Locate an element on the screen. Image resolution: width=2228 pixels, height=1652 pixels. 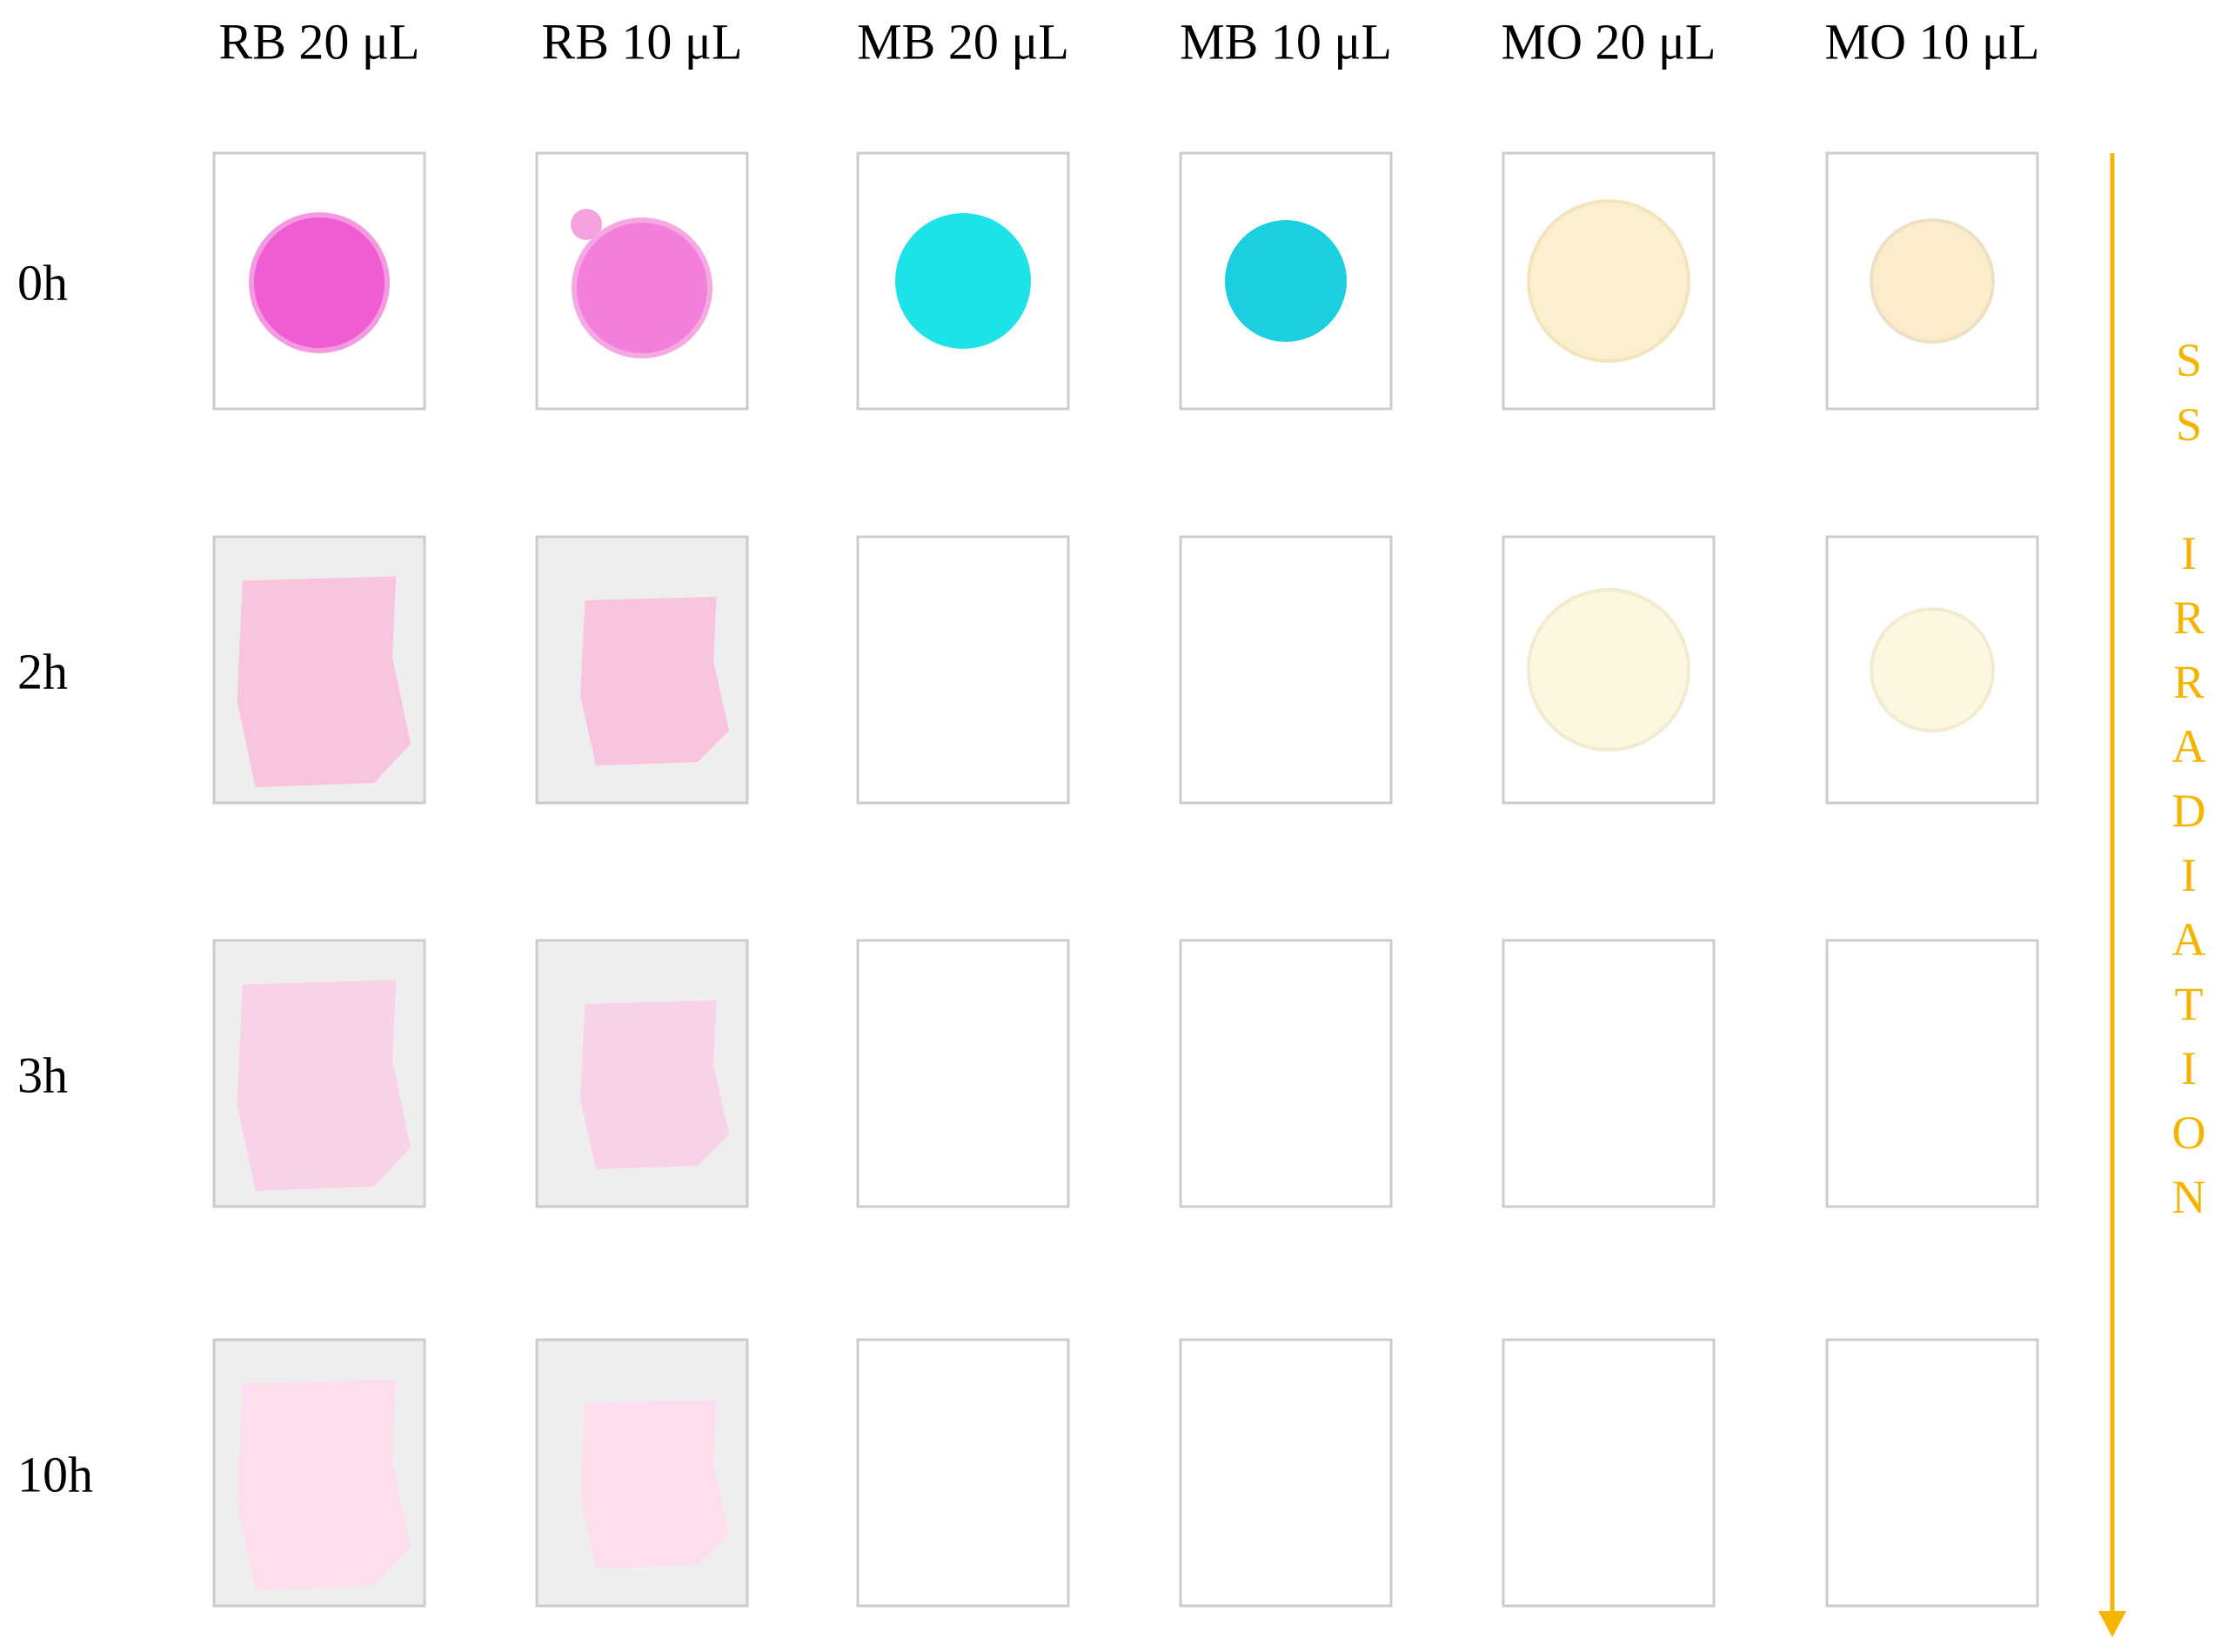
column-header: MO 20 μL is located at coordinates (1609, 41).